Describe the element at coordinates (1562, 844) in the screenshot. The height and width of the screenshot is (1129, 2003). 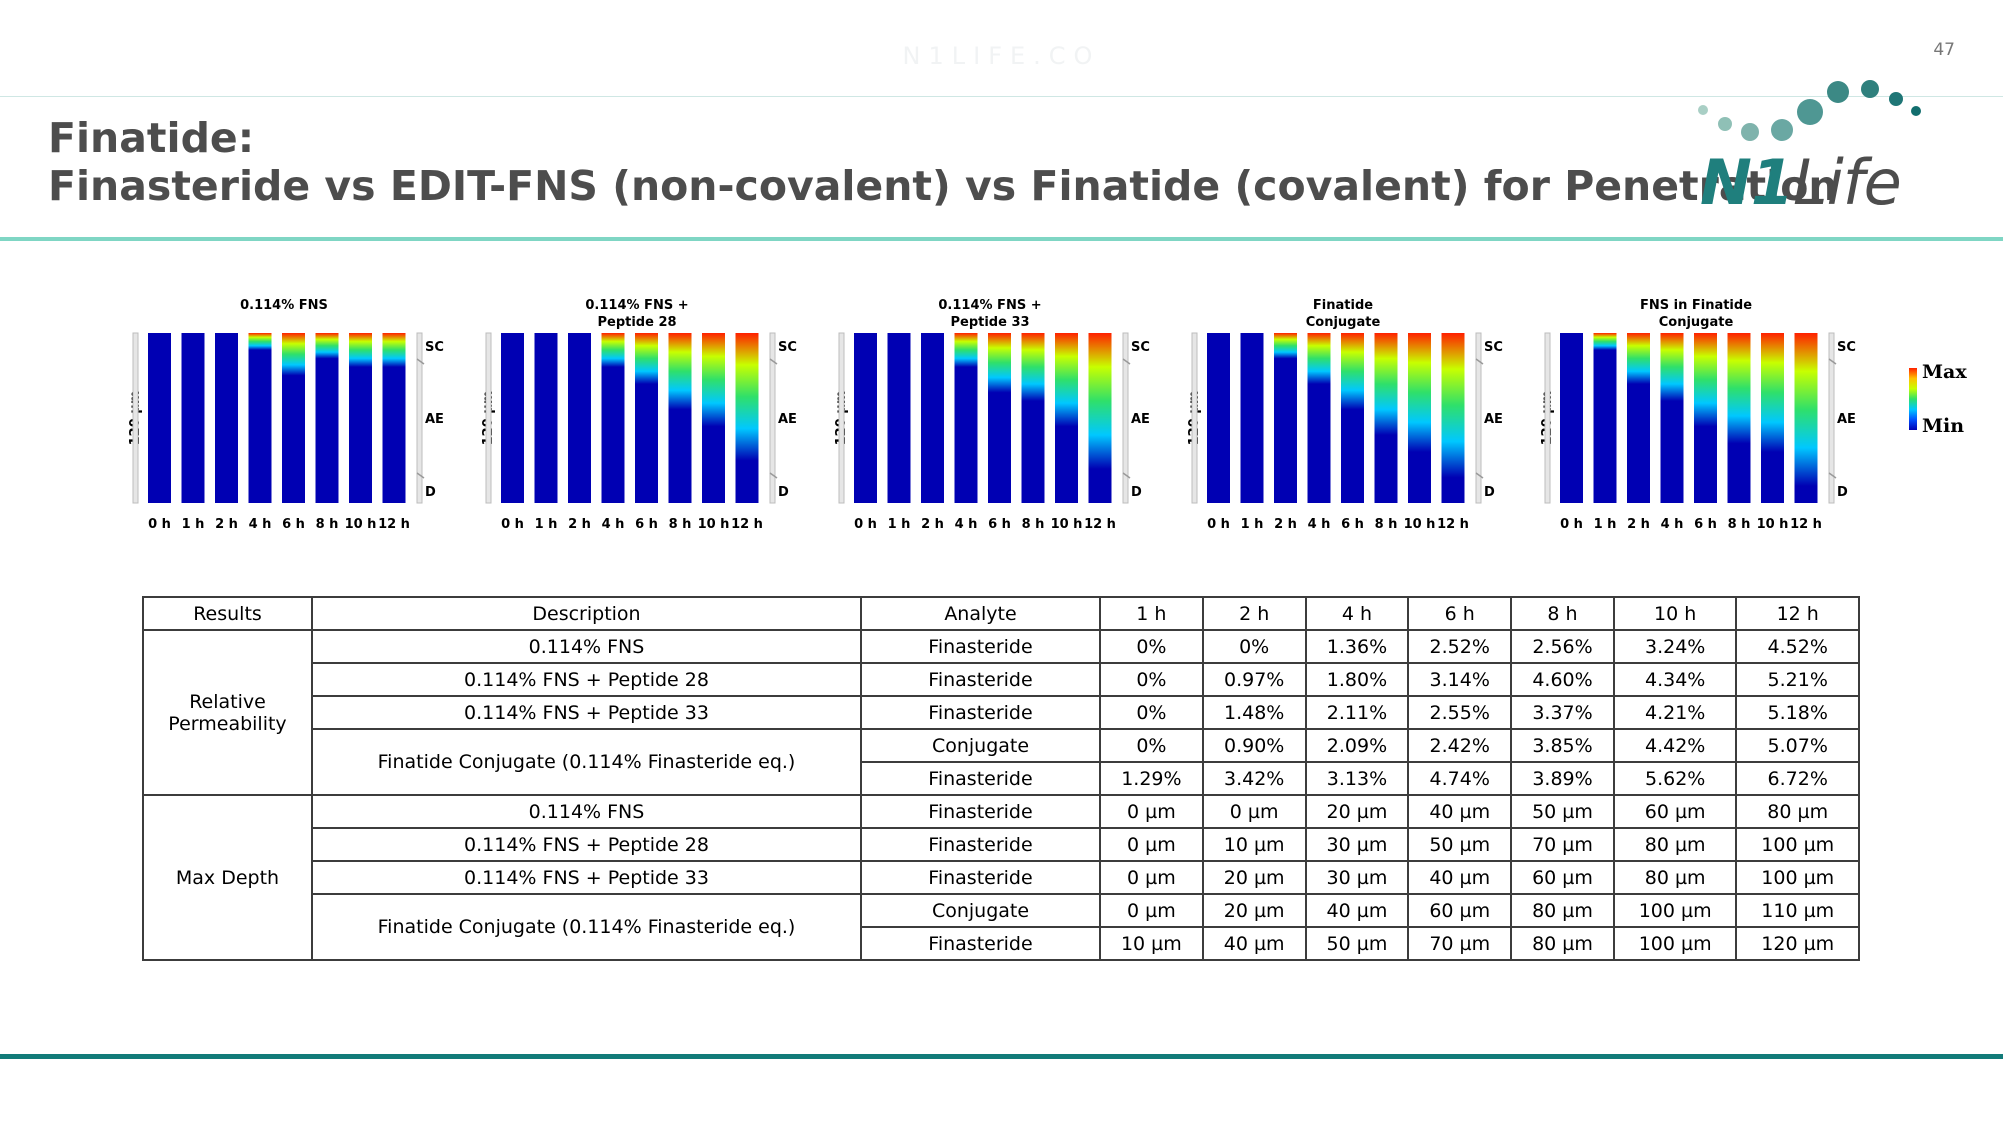
I see `value-cell: 70 µm` at that location.